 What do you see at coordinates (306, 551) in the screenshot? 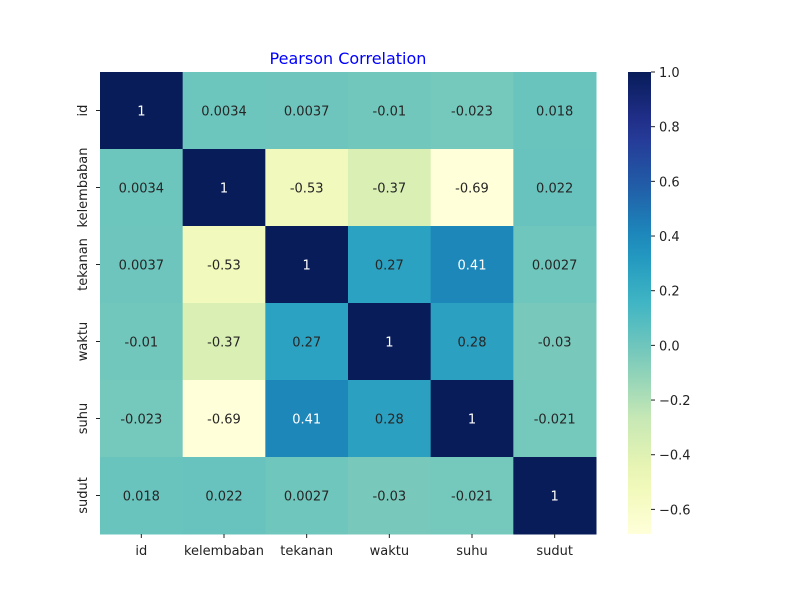
I see `x-tick-label: tekanan` at bounding box center [306, 551].